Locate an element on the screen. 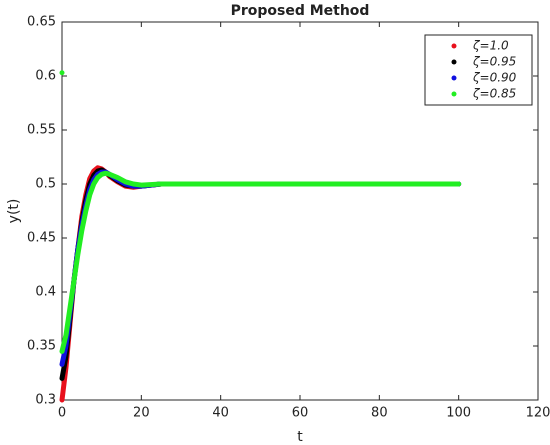  legend-box is located at coordinates (478, 70).